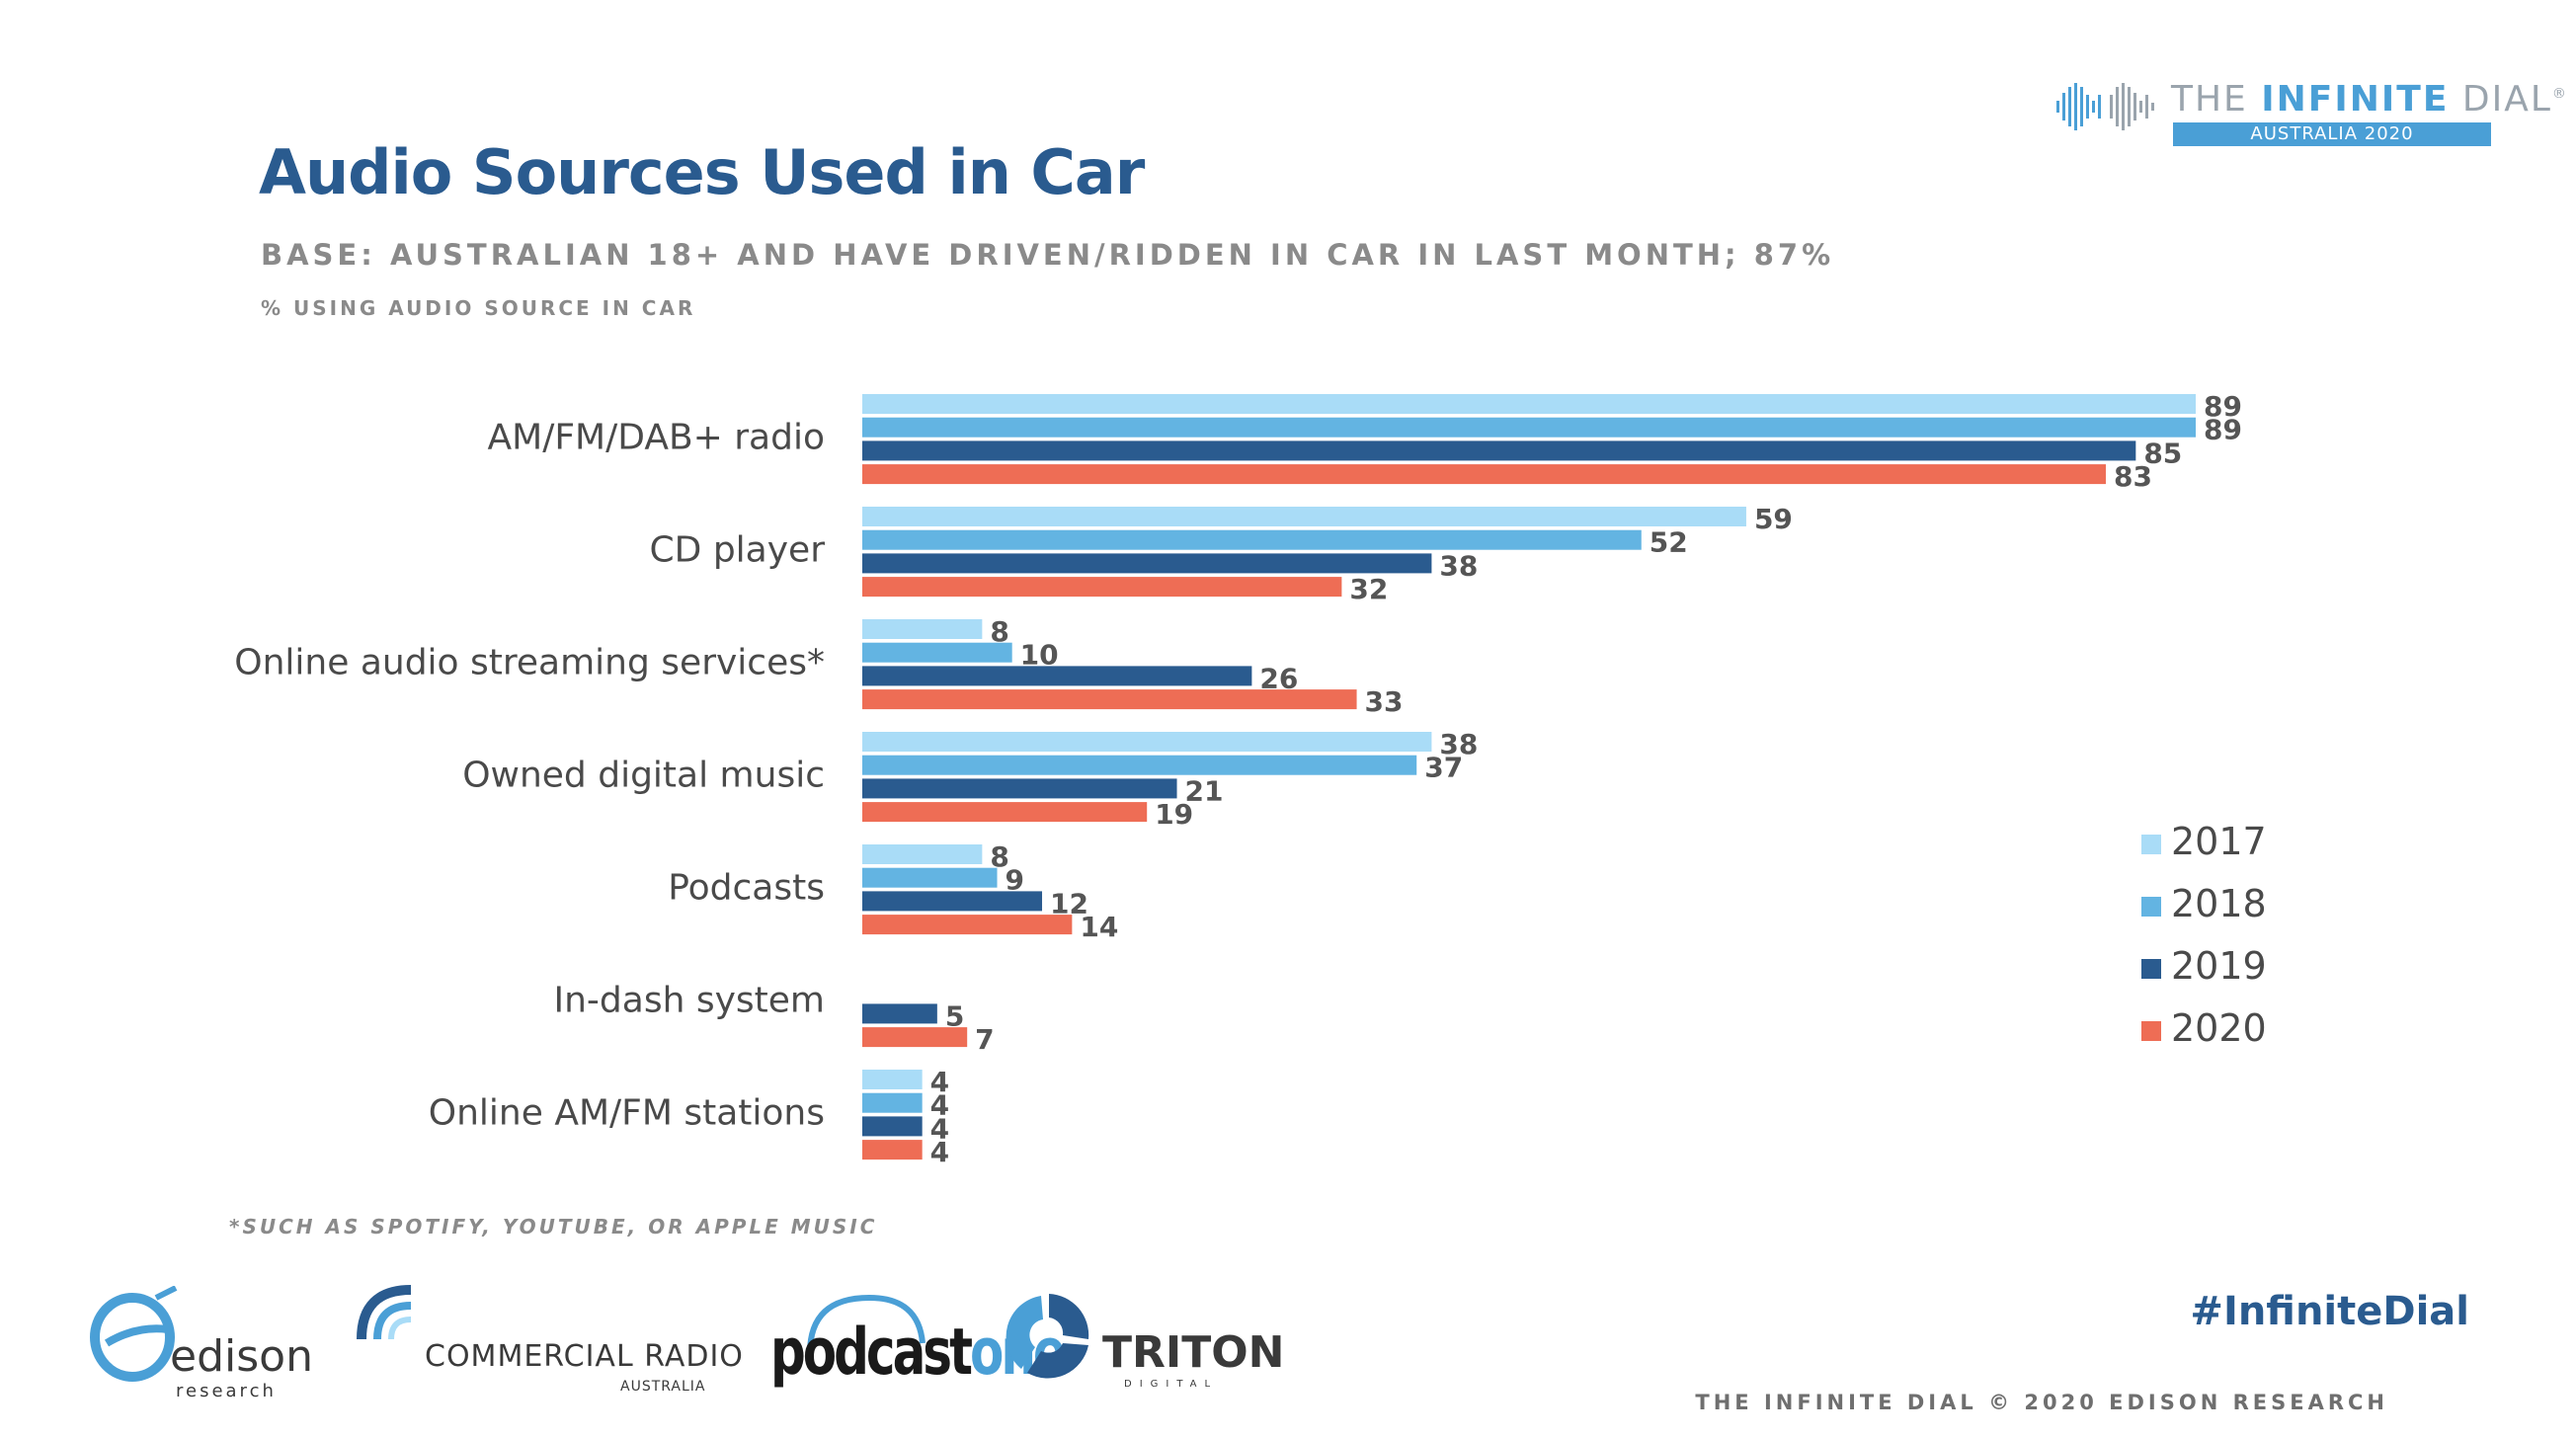  What do you see at coordinates (547, 1337) in the screenshot?
I see `commercial-radio-logo: COMMERCIAL RADIO AUSTRALIA` at bounding box center [547, 1337].